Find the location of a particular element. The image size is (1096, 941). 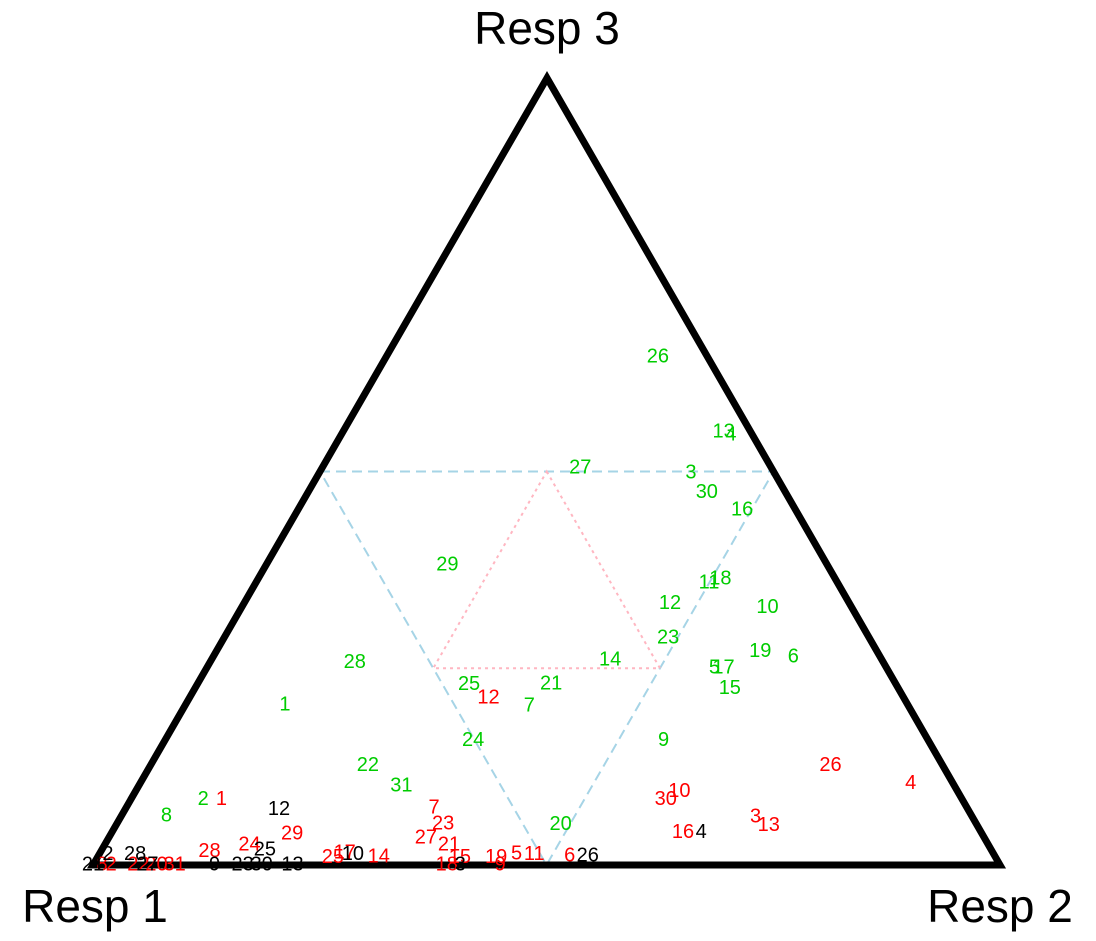

axis-label: Resp 2 is located at coordinates (1000, 906).